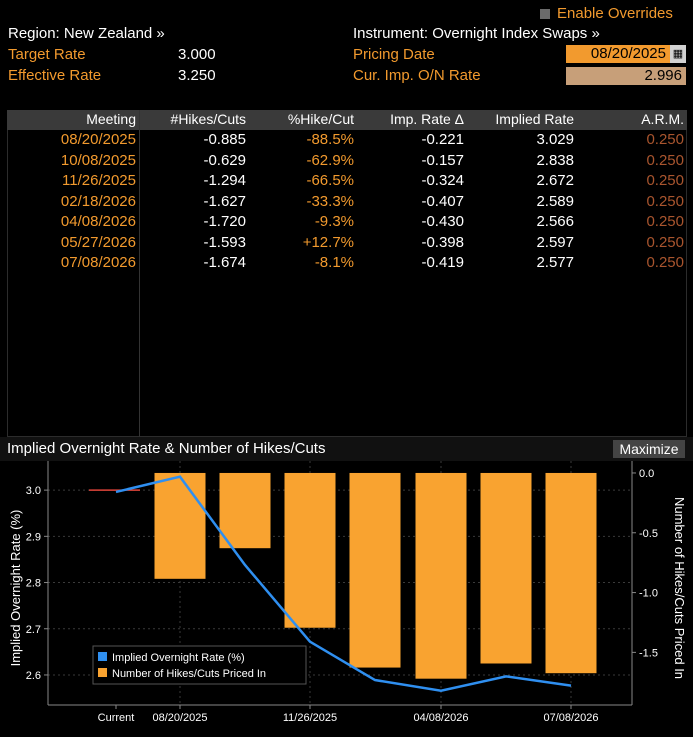 The width and height of the screenshot is (693, 737). What do you see at coordinates (111, 119) in the screenshot?
I see `col-meeting-header: Meeting` at bounding box center [111, 119].